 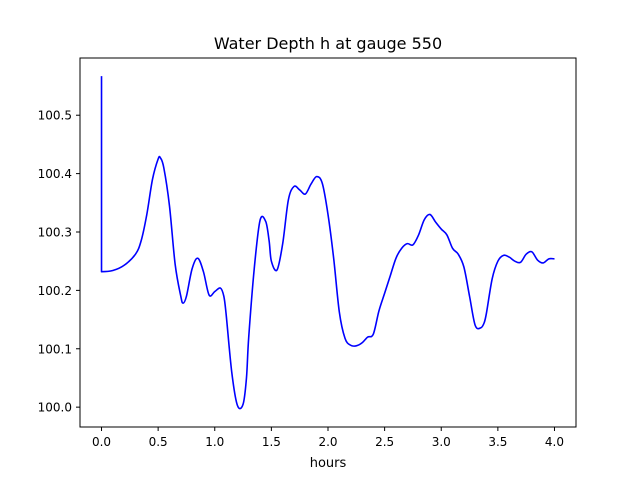 What do you see at coordinates (271, 442) in the screenshot?
I see `x-tick-label: 1.5` at bounding box center [271, 442].